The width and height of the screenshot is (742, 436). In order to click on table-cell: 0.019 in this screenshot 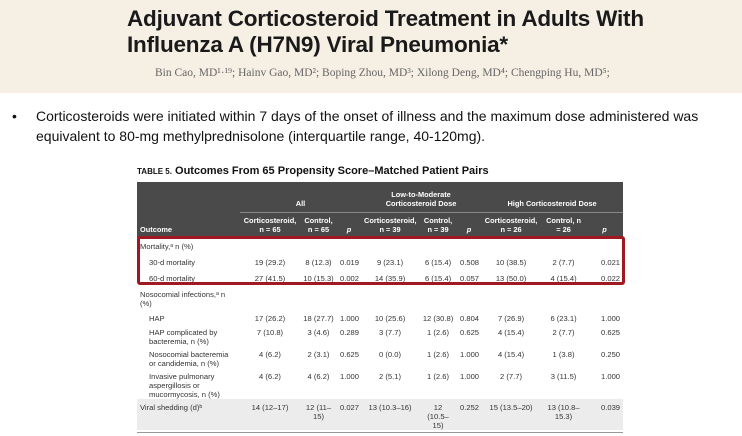, I will do `click(350, 262)`.